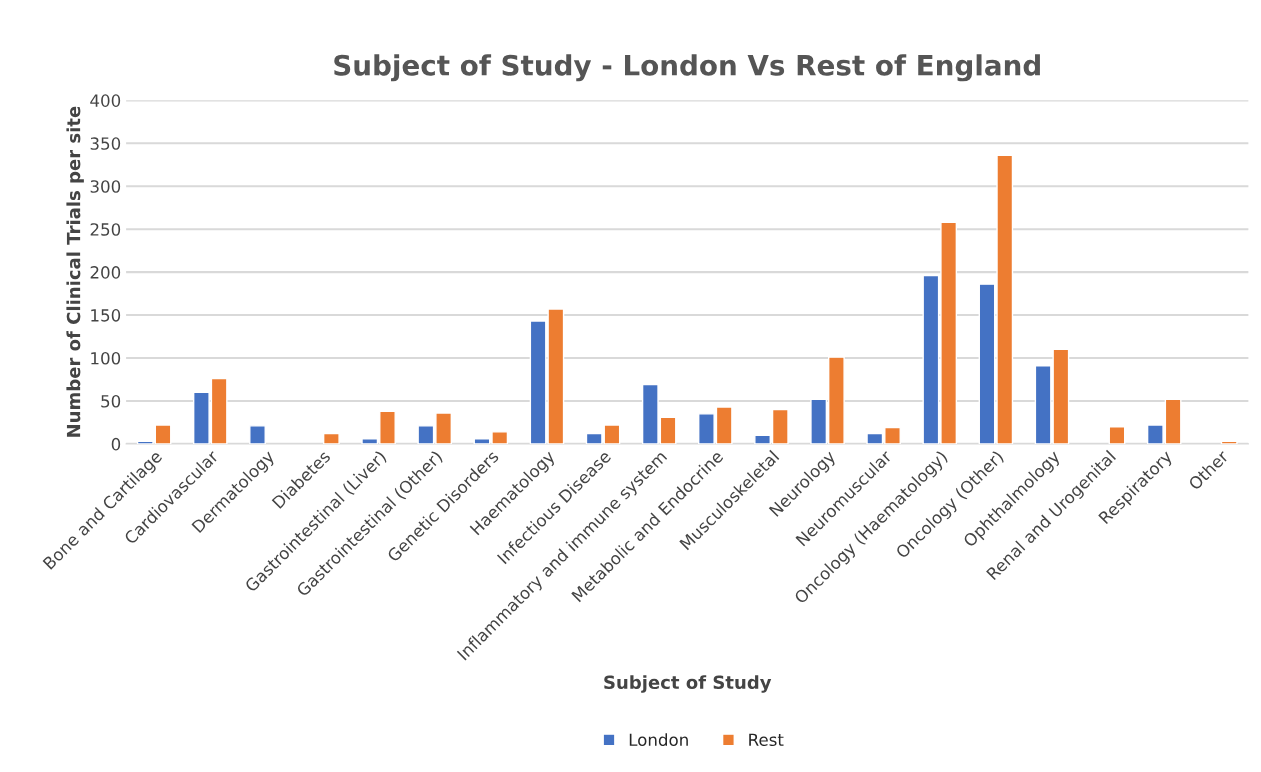 The width and height of the screenshot is (1261, 772). What do you see at coordinates (106, 358) in the screenshot?
I see `y-tick-label: 100` at bounding box center [106, 358].